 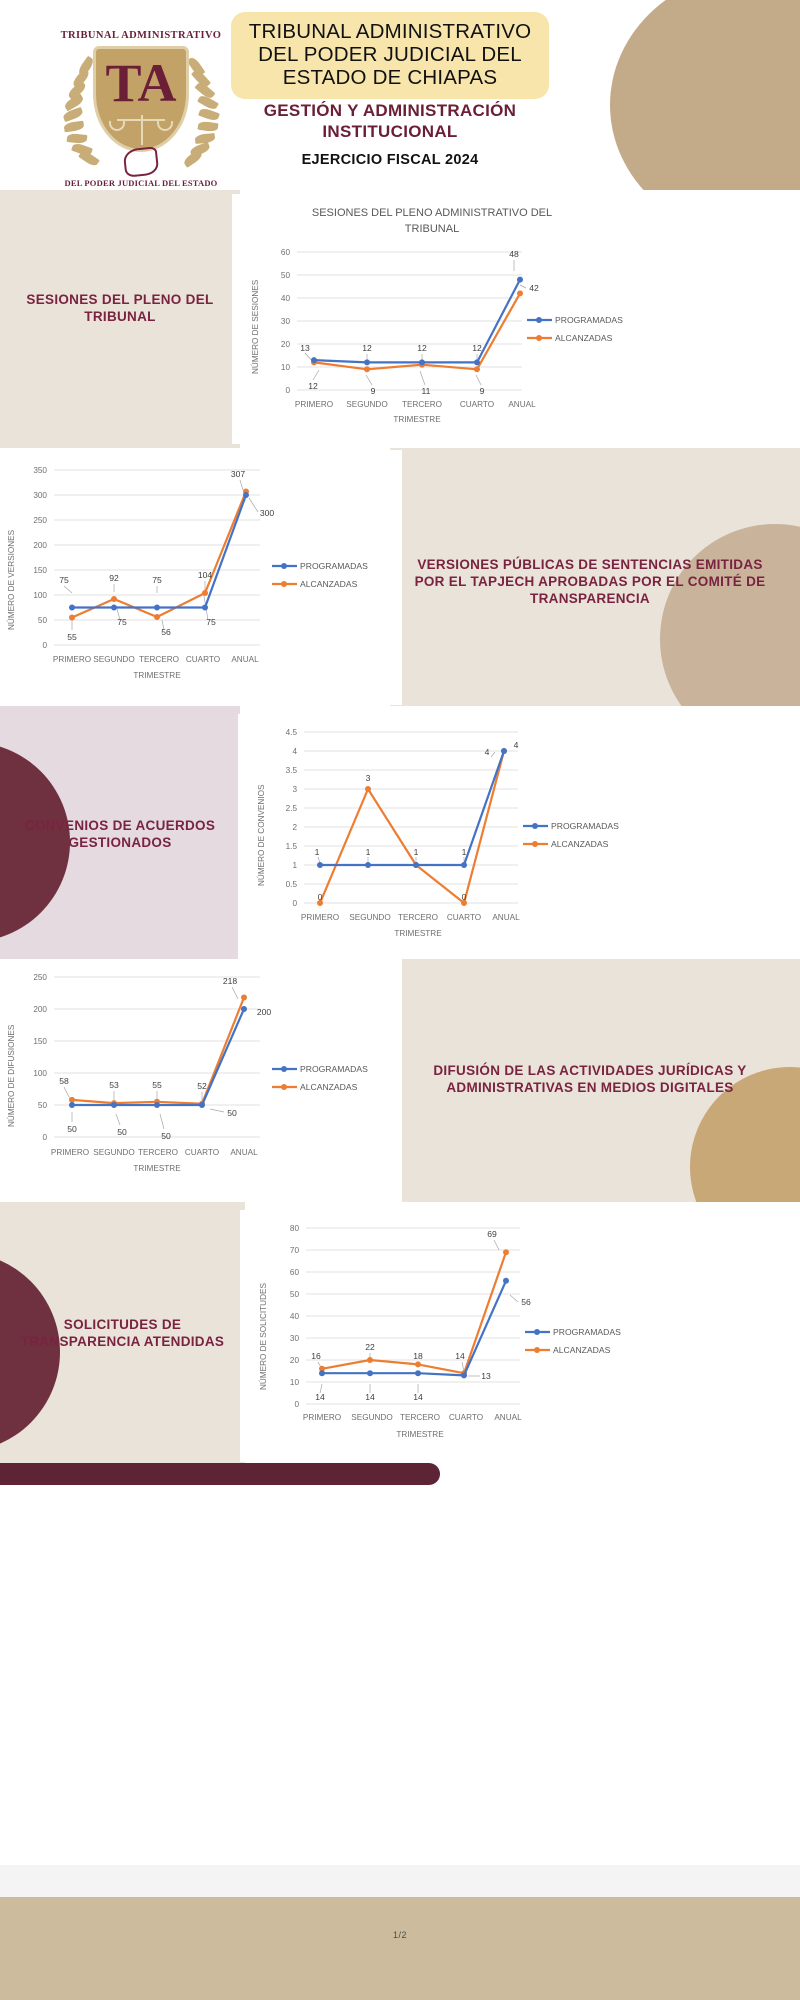 I want to click on shield-icon: TA, so click(x=141, y=99).